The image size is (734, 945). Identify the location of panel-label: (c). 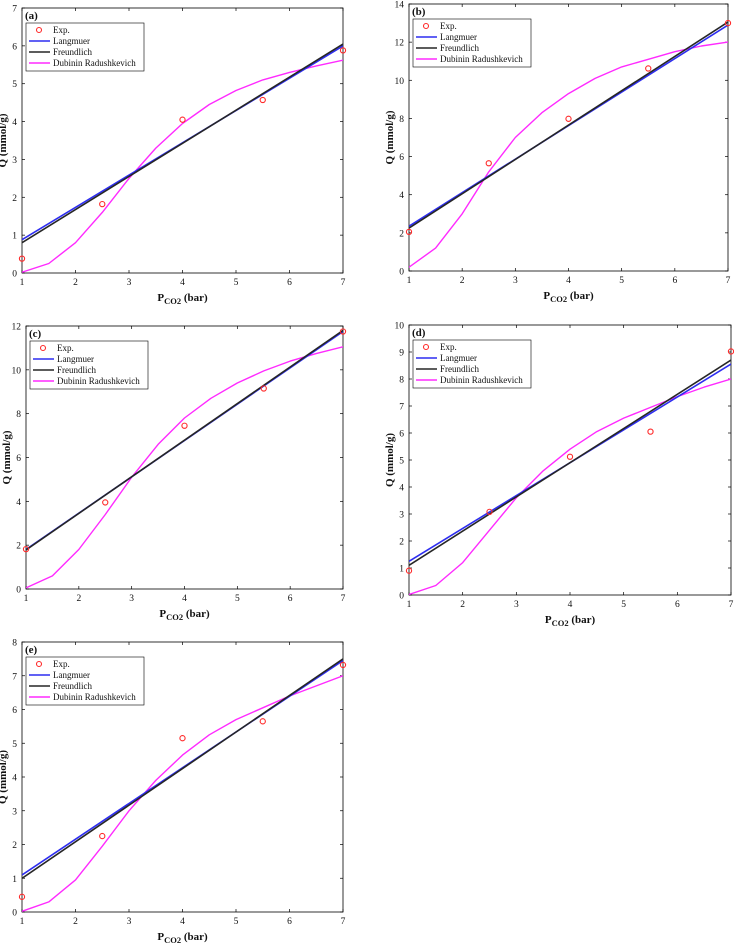
(35, 334).